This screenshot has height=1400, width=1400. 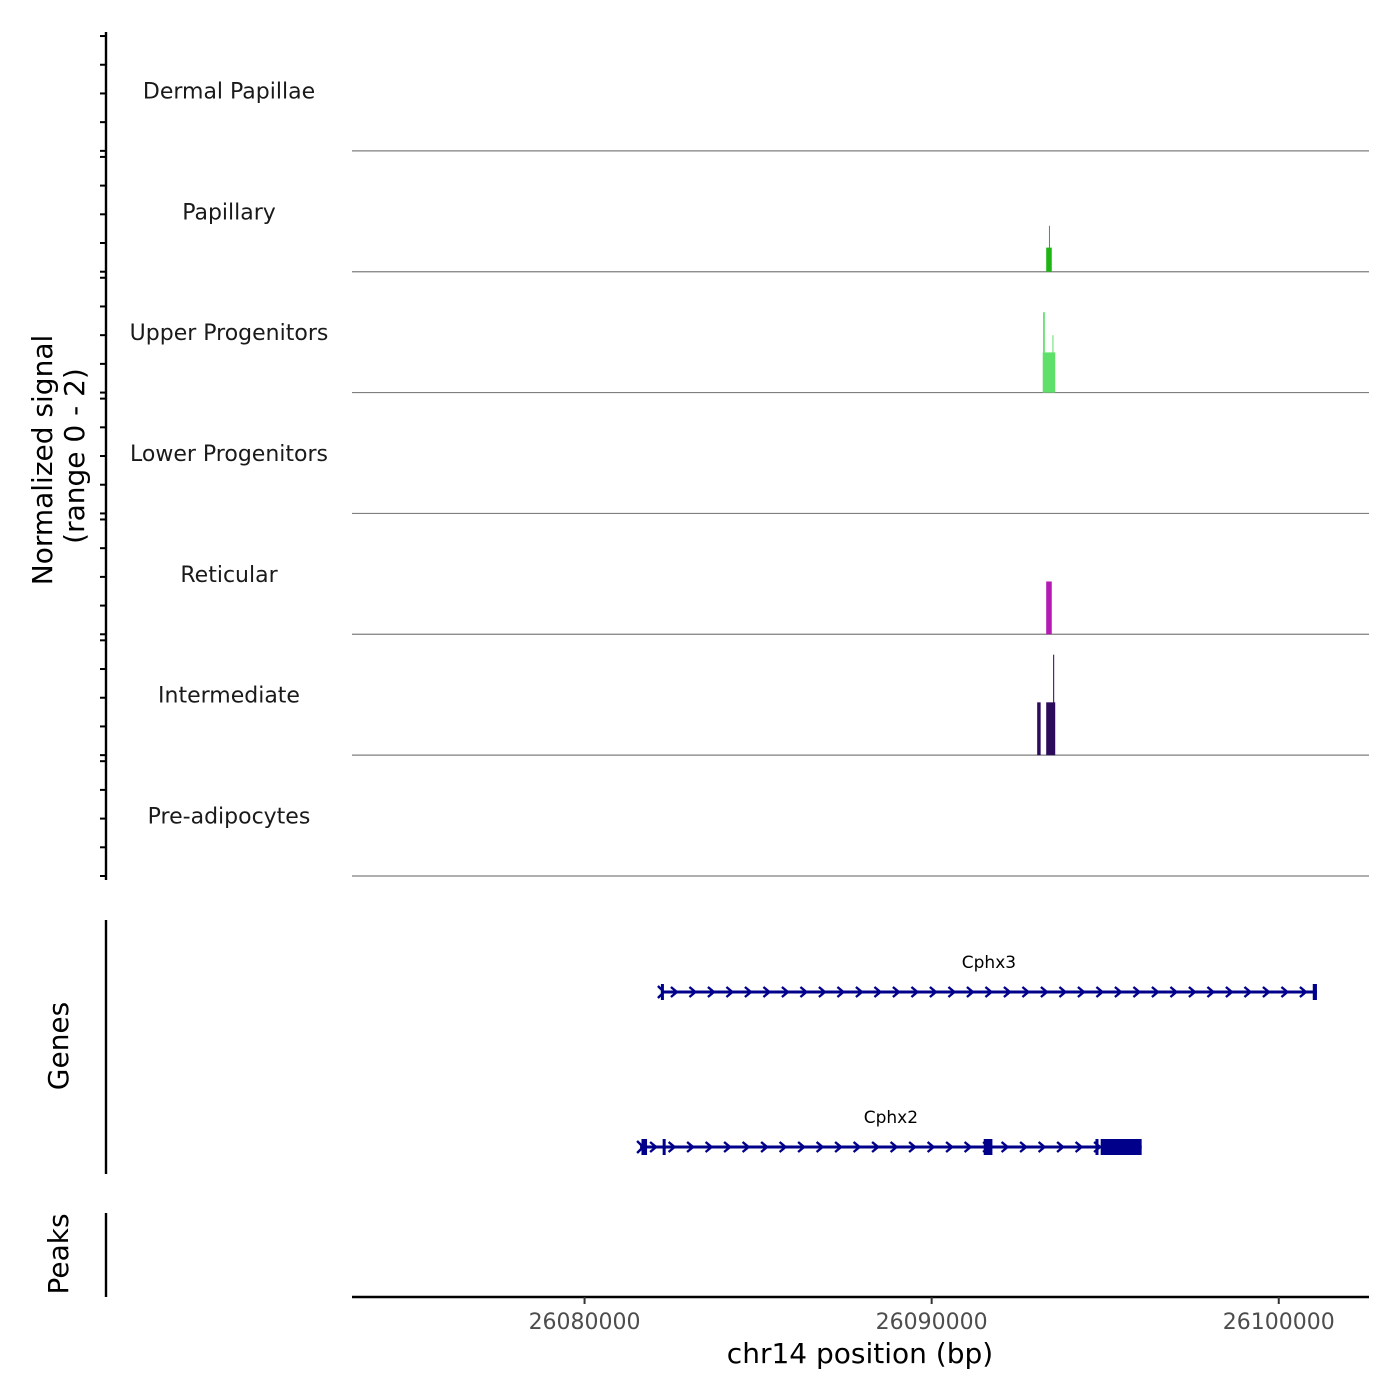 What do you see at coordinates (889, 1131) in the screenshot?
I see `gene-model: Cphx2` at bounding box center [889, 1131].